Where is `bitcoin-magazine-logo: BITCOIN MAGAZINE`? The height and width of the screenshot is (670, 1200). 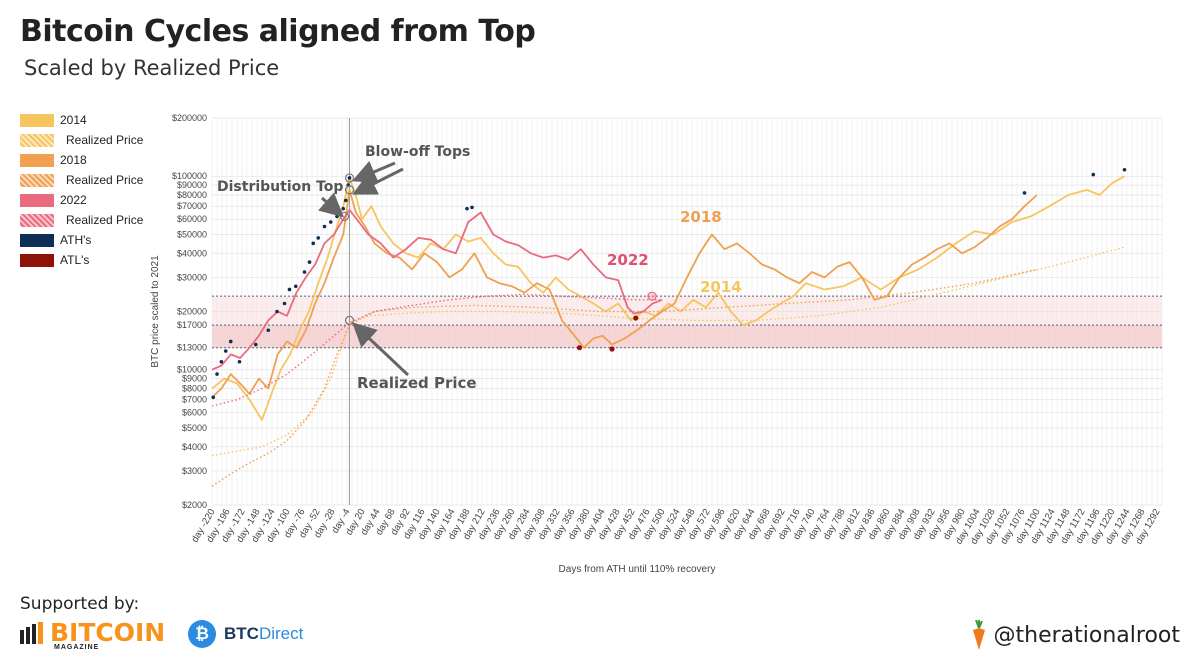
bitcoin-magazine-logo: BITCOIN MAGAZINE is located at coordinates (92, 635).